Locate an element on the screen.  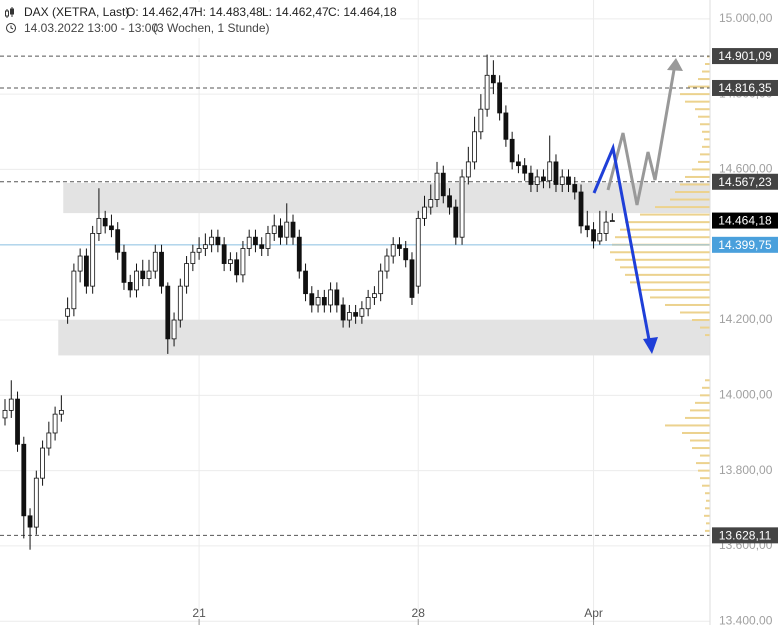
header-low: L: 14.462,47 is located at coordinates (295, 12).